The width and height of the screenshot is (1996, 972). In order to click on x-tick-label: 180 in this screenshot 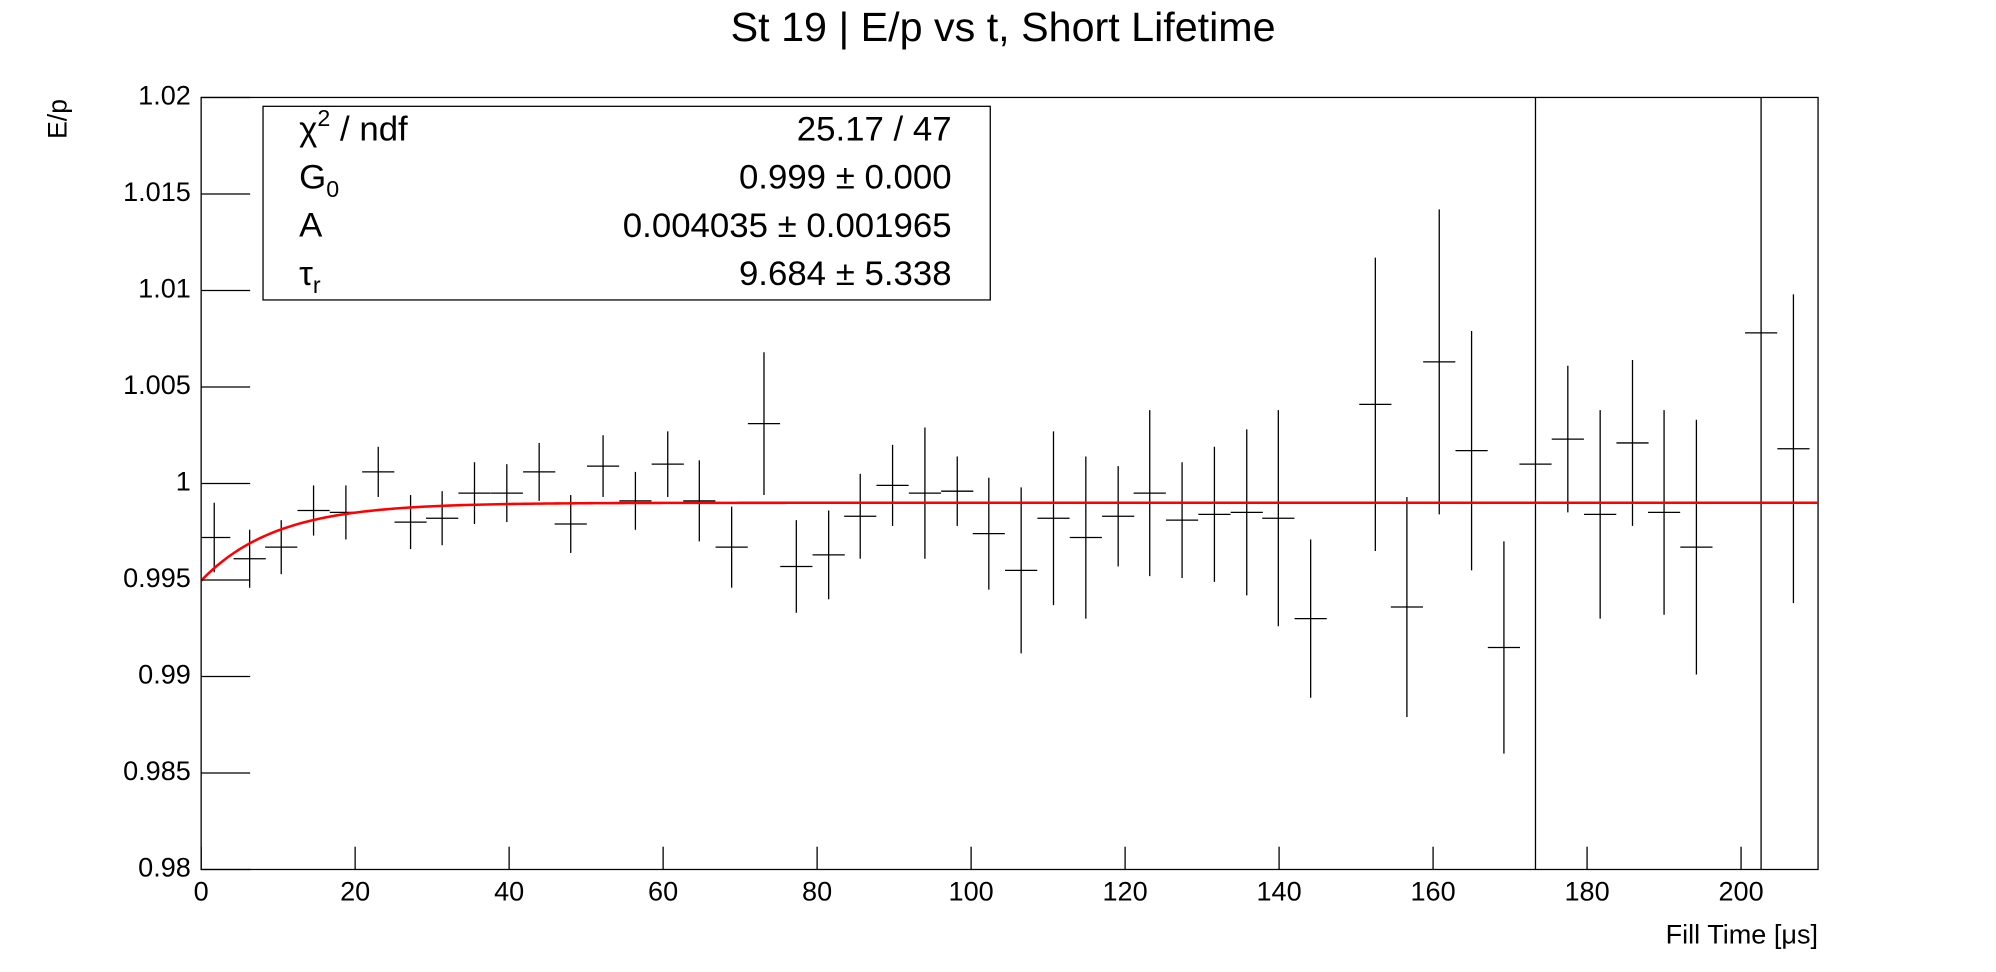, I will do `click(1586, 892)`.